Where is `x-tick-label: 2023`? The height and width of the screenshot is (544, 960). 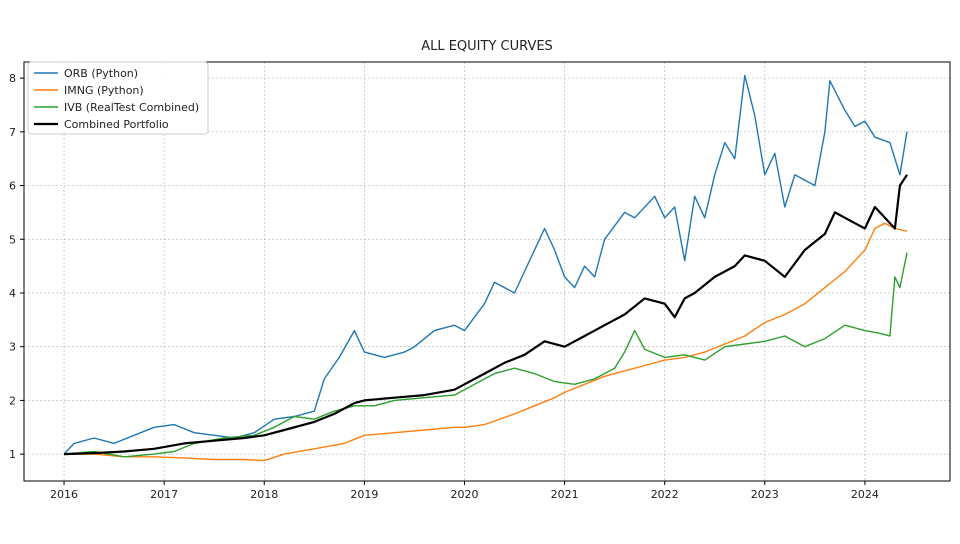
x-tick-label: 2023 is located at coordinates (765, 494).